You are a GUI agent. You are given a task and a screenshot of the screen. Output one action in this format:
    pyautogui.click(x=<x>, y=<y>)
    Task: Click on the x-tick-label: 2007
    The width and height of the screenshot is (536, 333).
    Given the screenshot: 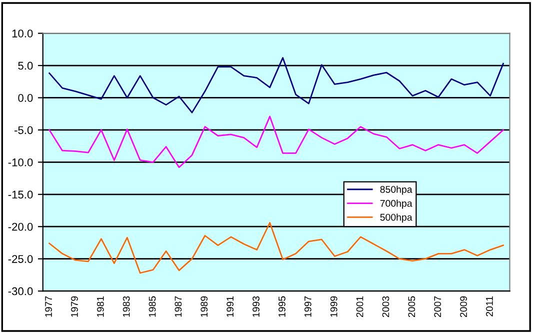 What is the action you would take?
    pyautogui.click(x=438, y=307)
    